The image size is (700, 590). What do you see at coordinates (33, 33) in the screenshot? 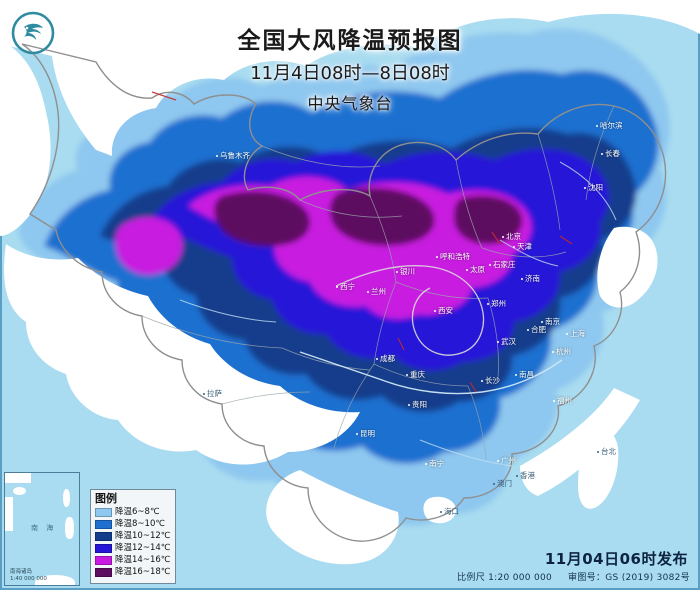
I see `cma-dragon-logo` at bounding box center [33, 33].